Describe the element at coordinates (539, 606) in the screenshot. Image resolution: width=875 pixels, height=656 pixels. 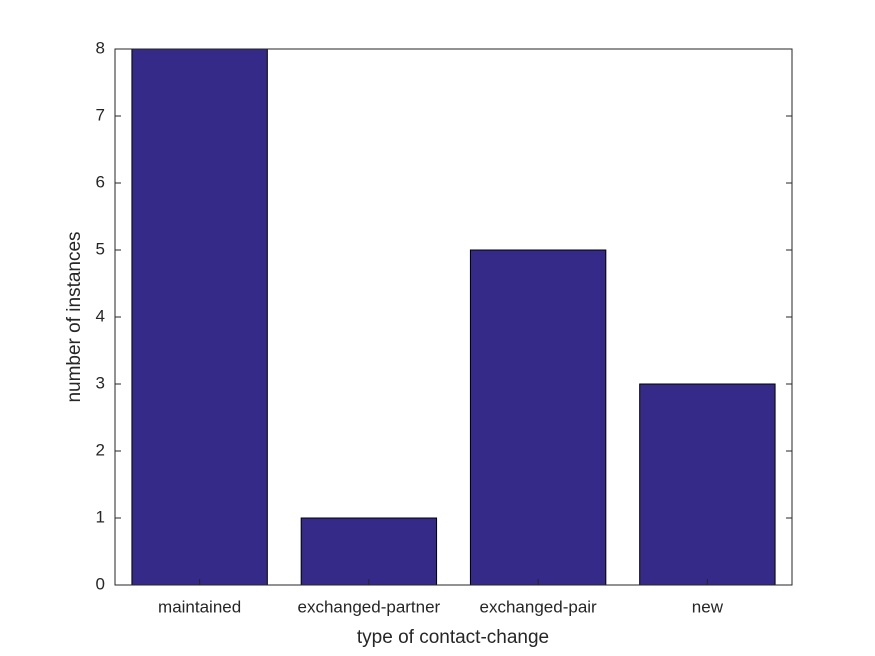
I see `x-tick-label: exchanged-pair` at that location.